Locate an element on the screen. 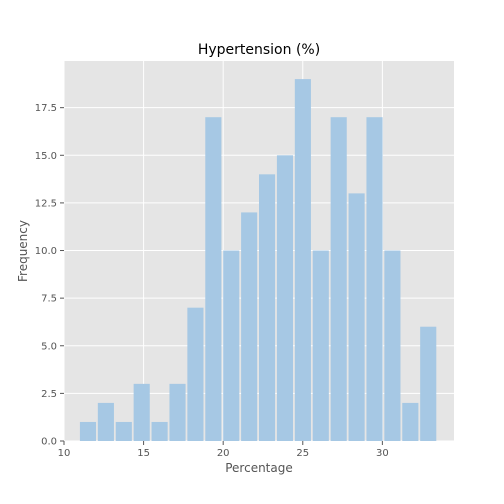  x-tick-label: 25 is located at coordinates (302, 453).